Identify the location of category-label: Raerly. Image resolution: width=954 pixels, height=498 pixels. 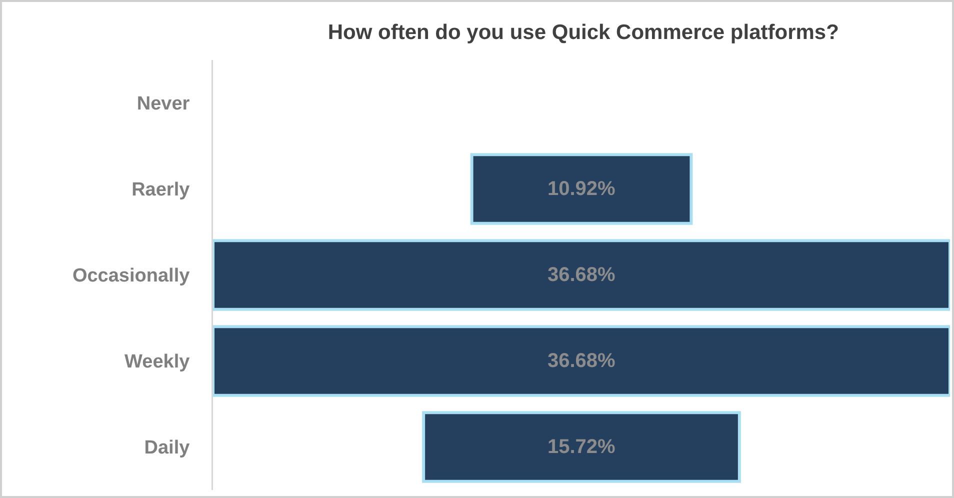
(161, 190).